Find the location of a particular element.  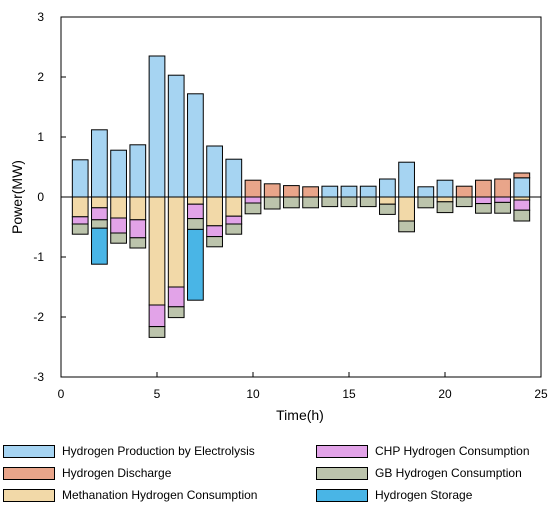

bar-t8-s3 is located at coordinates (214, 231).